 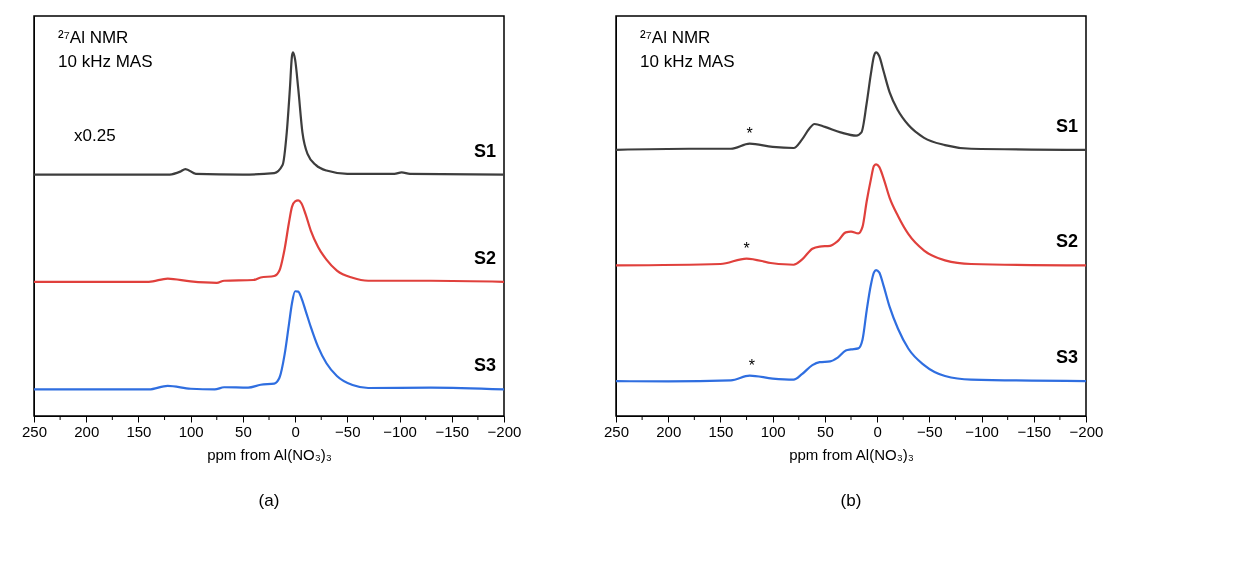 I want to click on annotation: x0.25, so click(x=95, y=135).